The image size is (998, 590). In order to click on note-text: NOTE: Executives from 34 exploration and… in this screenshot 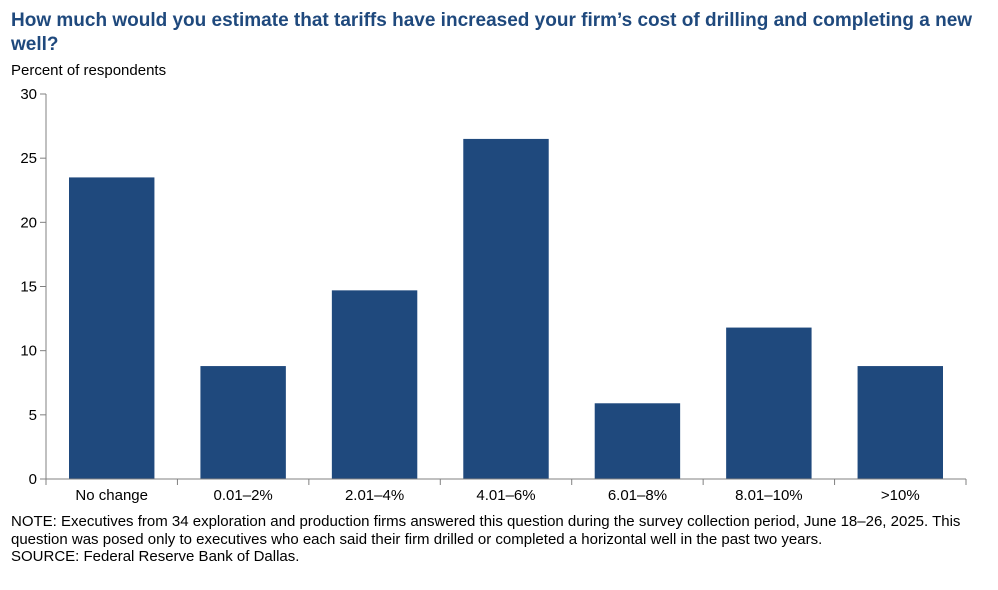, I will do `click(486, 530)`.